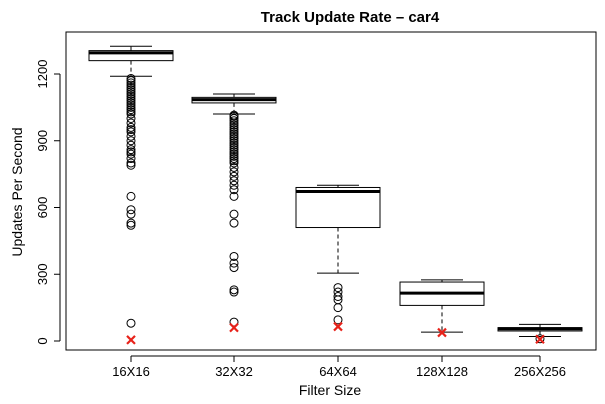  Describe the element at coordinates (442, 371) in the screenshot. I see `x-tick-label: 128X128` at that location.